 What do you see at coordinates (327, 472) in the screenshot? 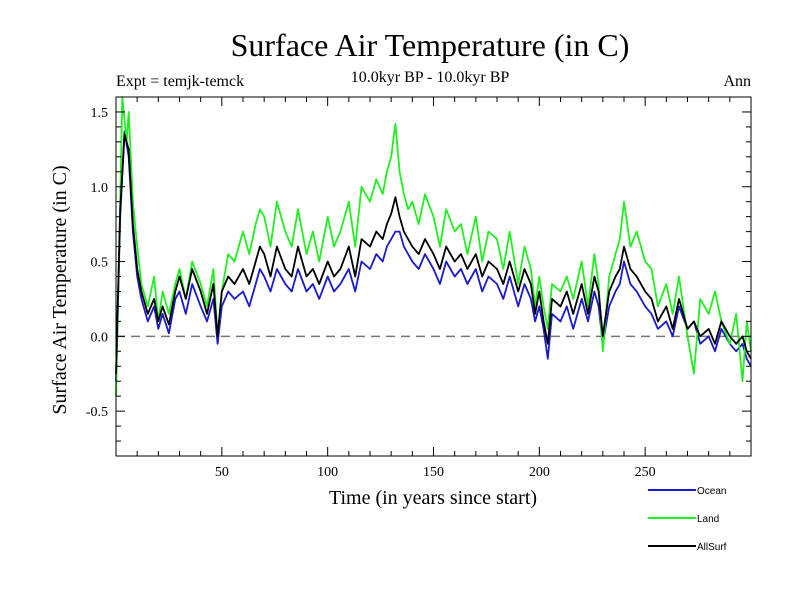
I see `x-tick-label: 100` at bounding box center [327, 472].